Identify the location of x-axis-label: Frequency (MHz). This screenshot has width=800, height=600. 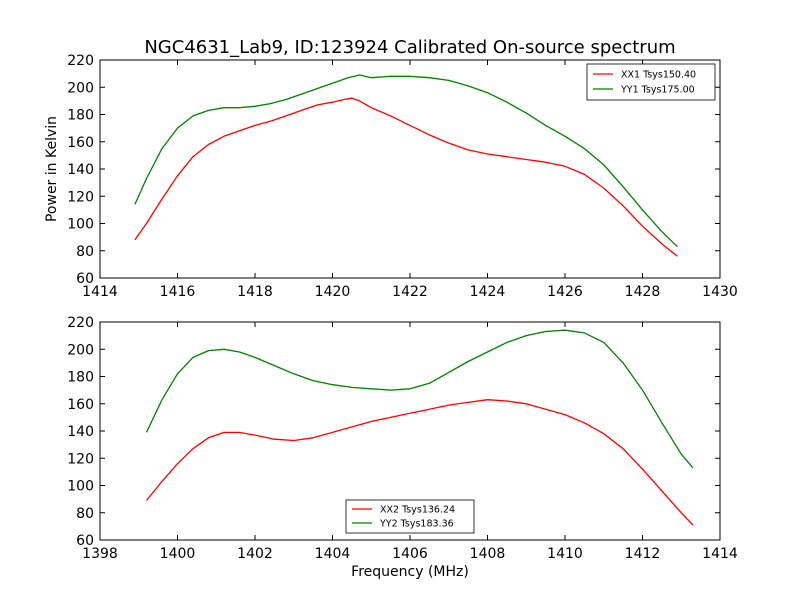
(410, 572).